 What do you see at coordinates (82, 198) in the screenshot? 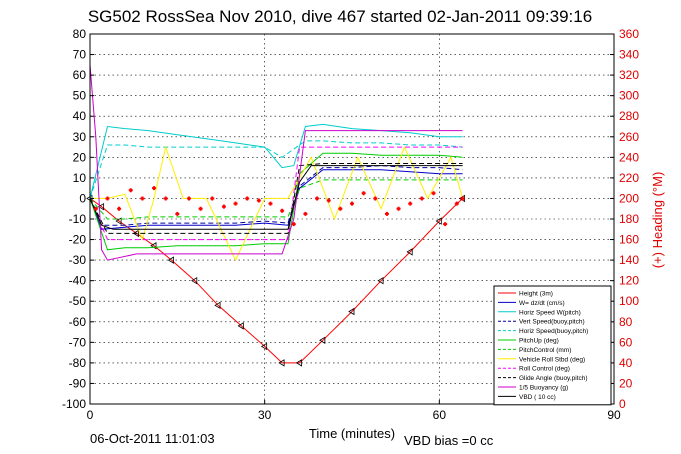
I see `y-tick-label: 0` at bounding box center [82, 198].